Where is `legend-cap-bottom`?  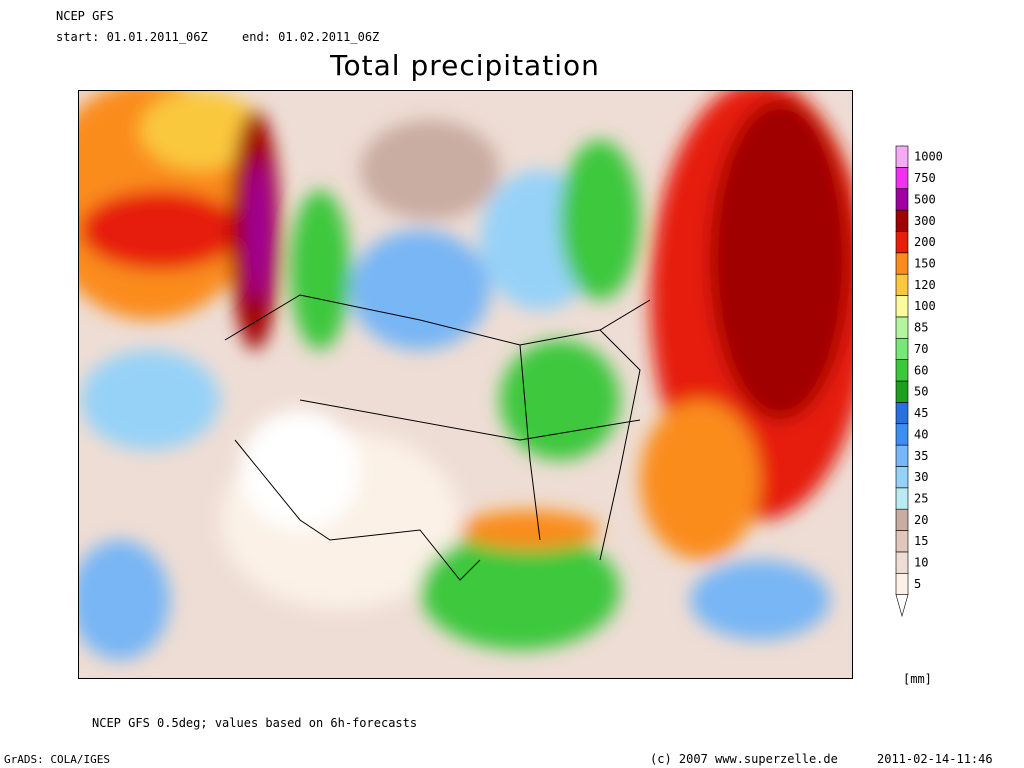
legend-cap-bottom is located at coordinates (902, 606).